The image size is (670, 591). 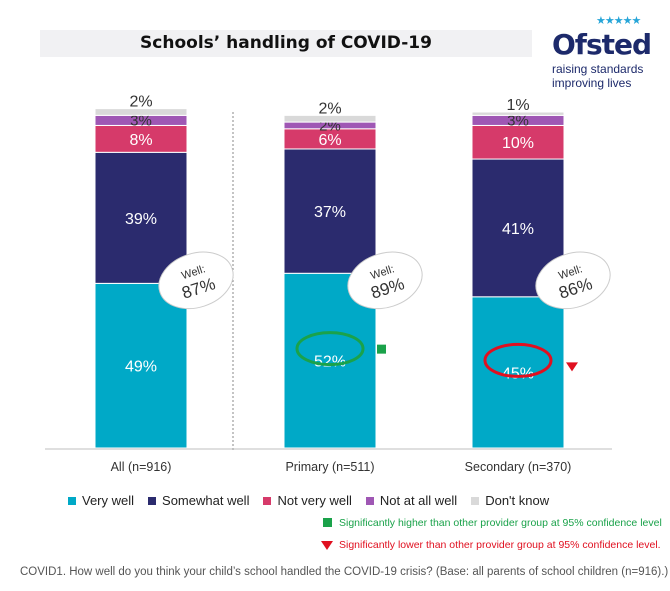 I want to click on legend-item-dont-know: Don't know, so click(x=510, y=500).